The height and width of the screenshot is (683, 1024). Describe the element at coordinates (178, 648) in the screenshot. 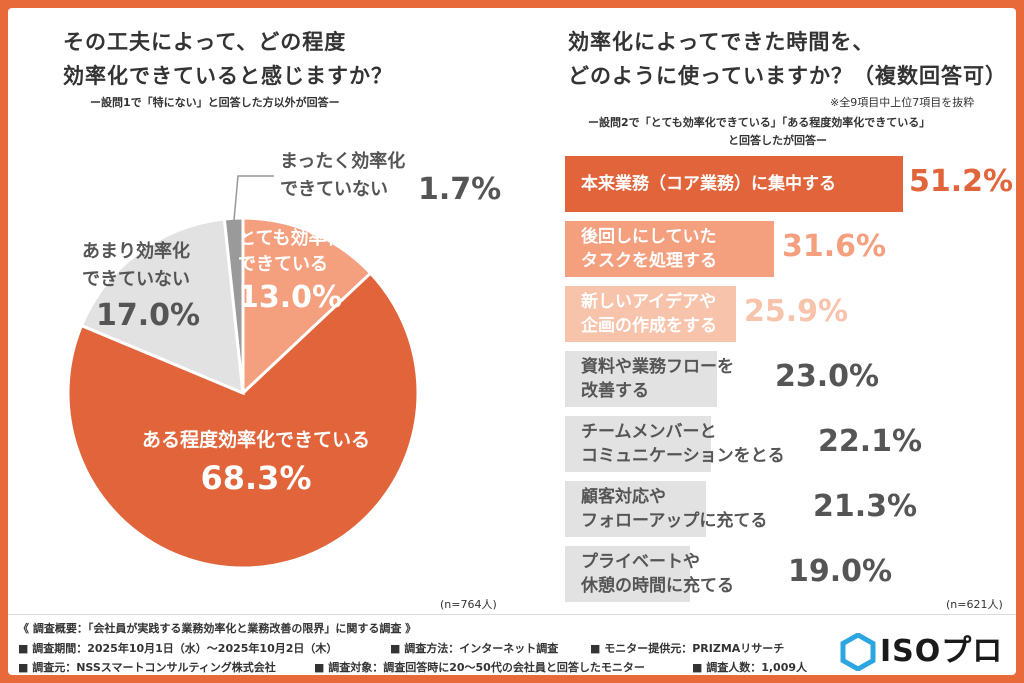

I see `footer-period: ■ 調査期間：2025年10月1日（水）〜2025年10月2日（木）` at that location.